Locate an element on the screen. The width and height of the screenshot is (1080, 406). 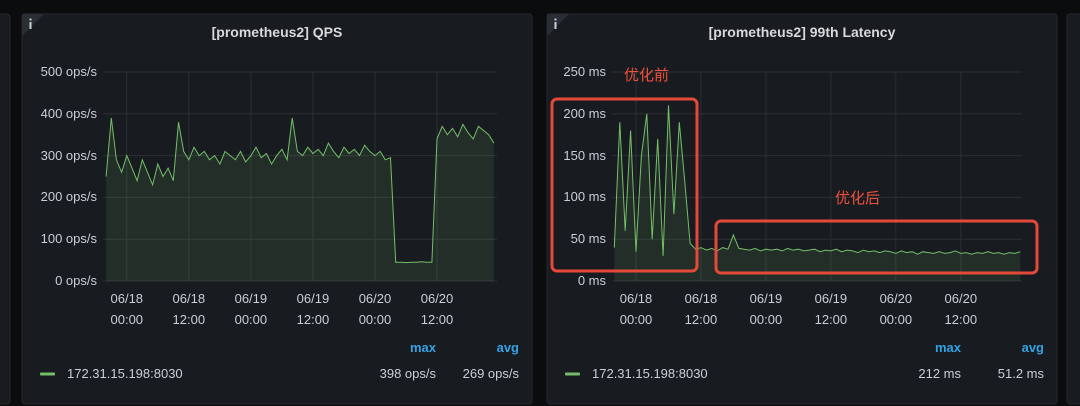
legend-stat-value: 212 ms is located at coordinates (939, 373).